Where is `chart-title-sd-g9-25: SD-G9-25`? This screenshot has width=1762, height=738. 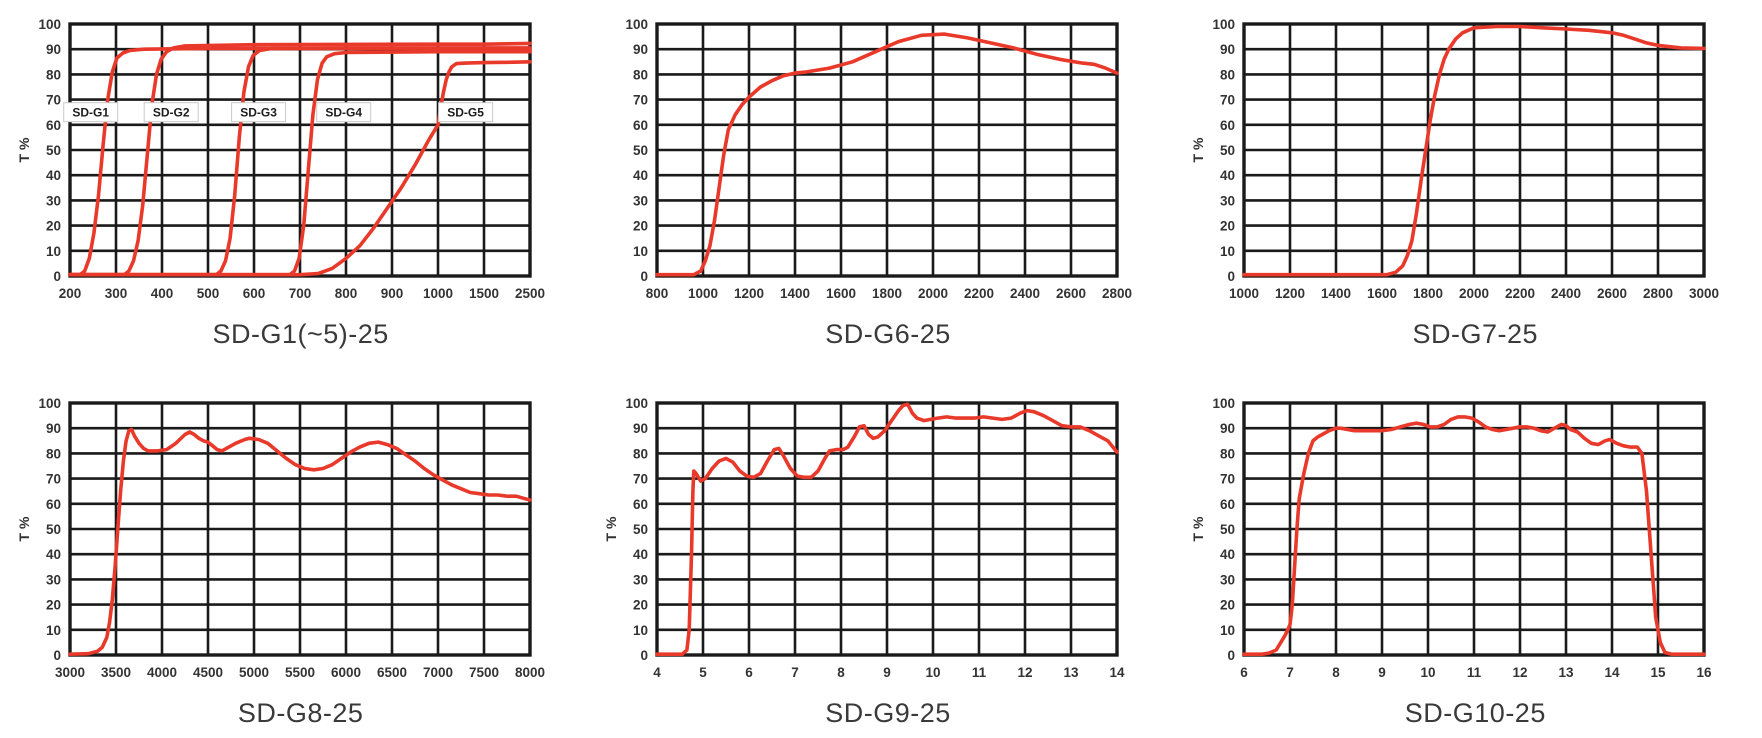 chart-title-sd-g9-25: SD-G9-25 is located at coordinates (888, 713).